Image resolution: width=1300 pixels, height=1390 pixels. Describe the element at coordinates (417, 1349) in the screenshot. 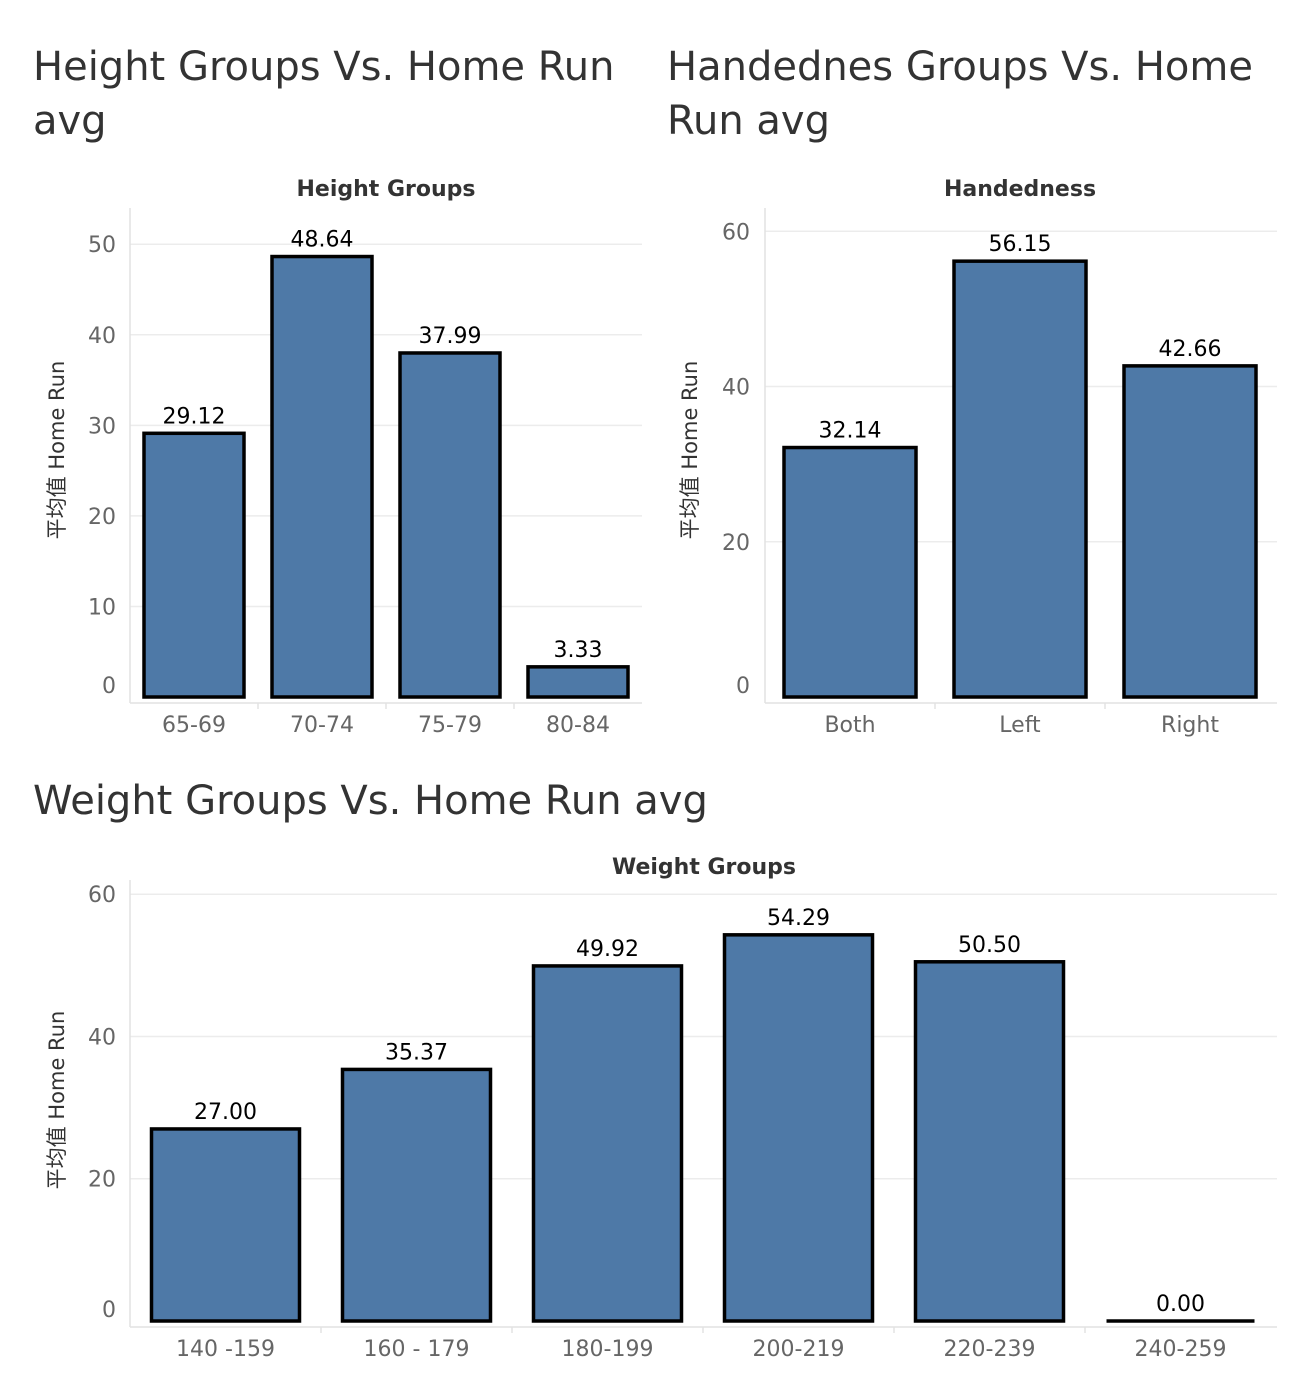

I see `weight-category-label: 160 - 179` at that location.